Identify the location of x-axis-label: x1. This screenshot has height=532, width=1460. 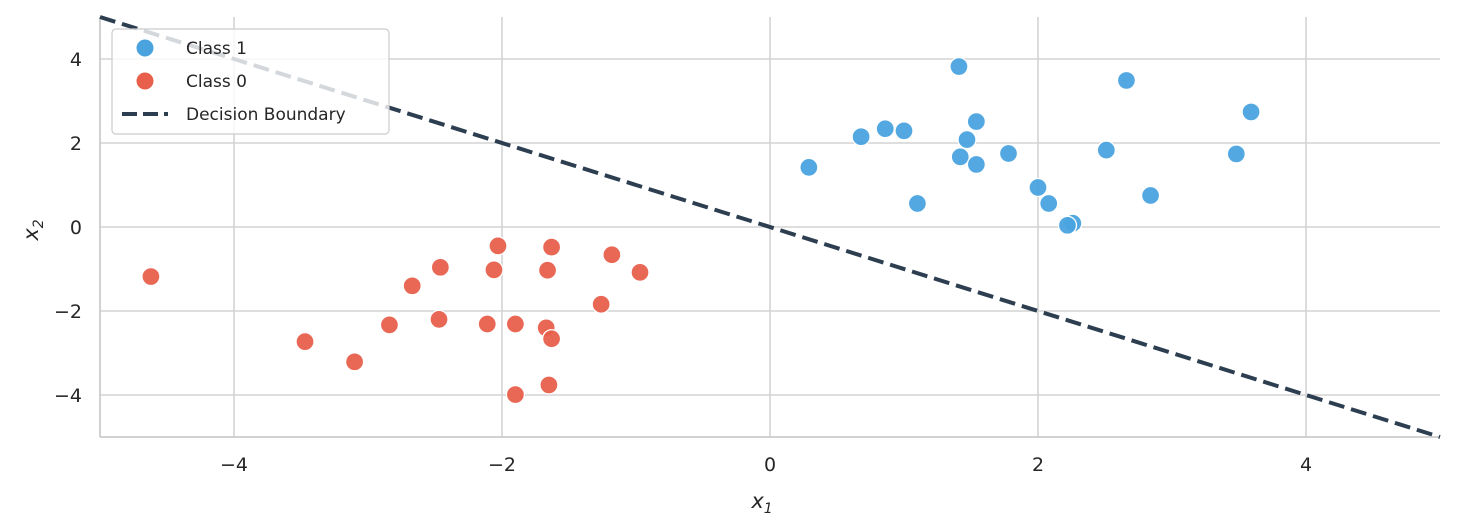
(761, 503).